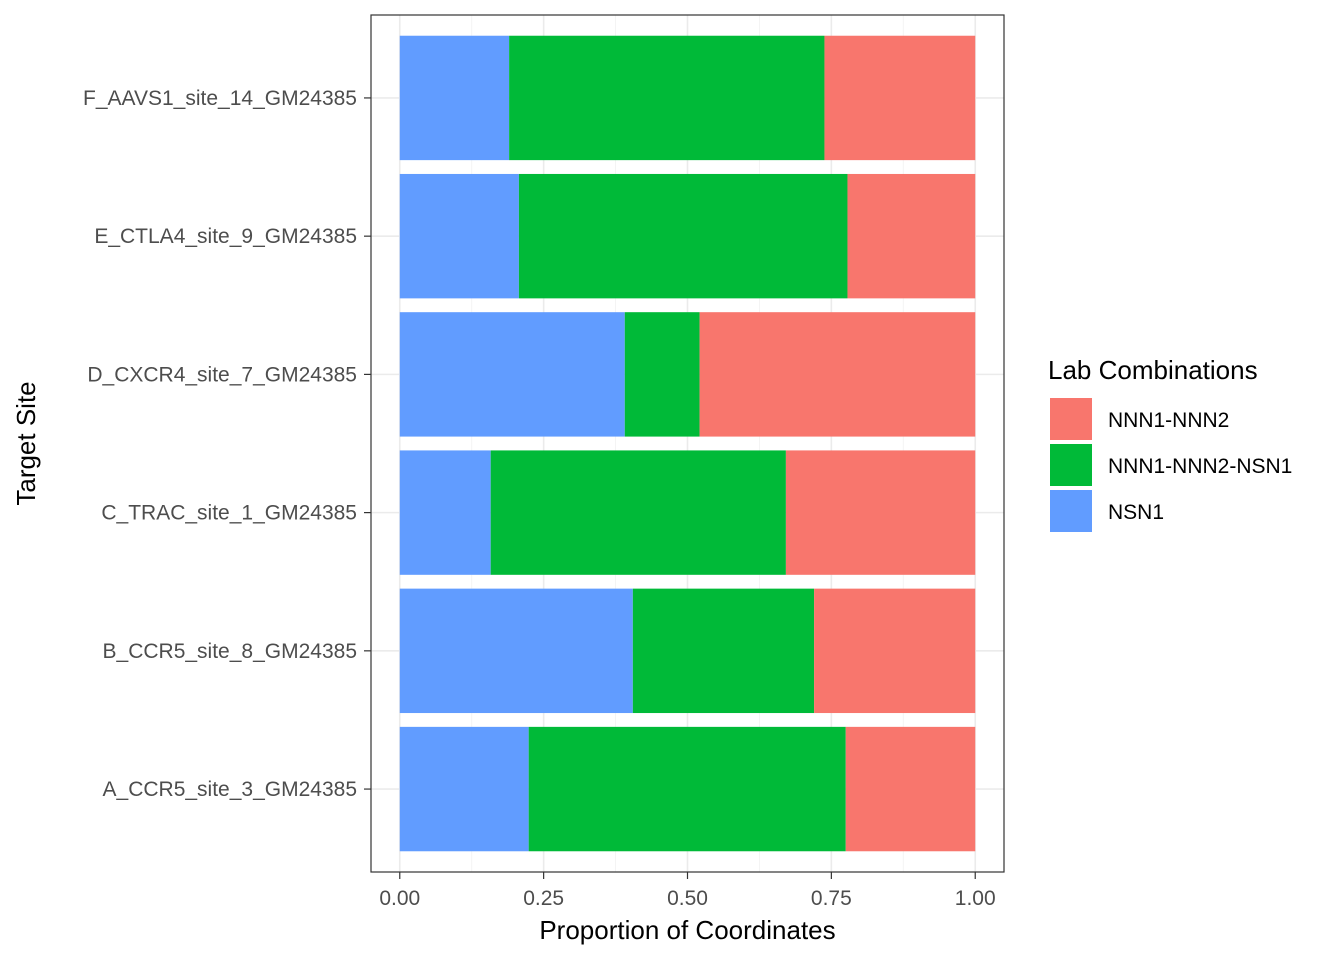  I want to click on x-axis-title: Proportion of Coordinates, so click(687, 930).